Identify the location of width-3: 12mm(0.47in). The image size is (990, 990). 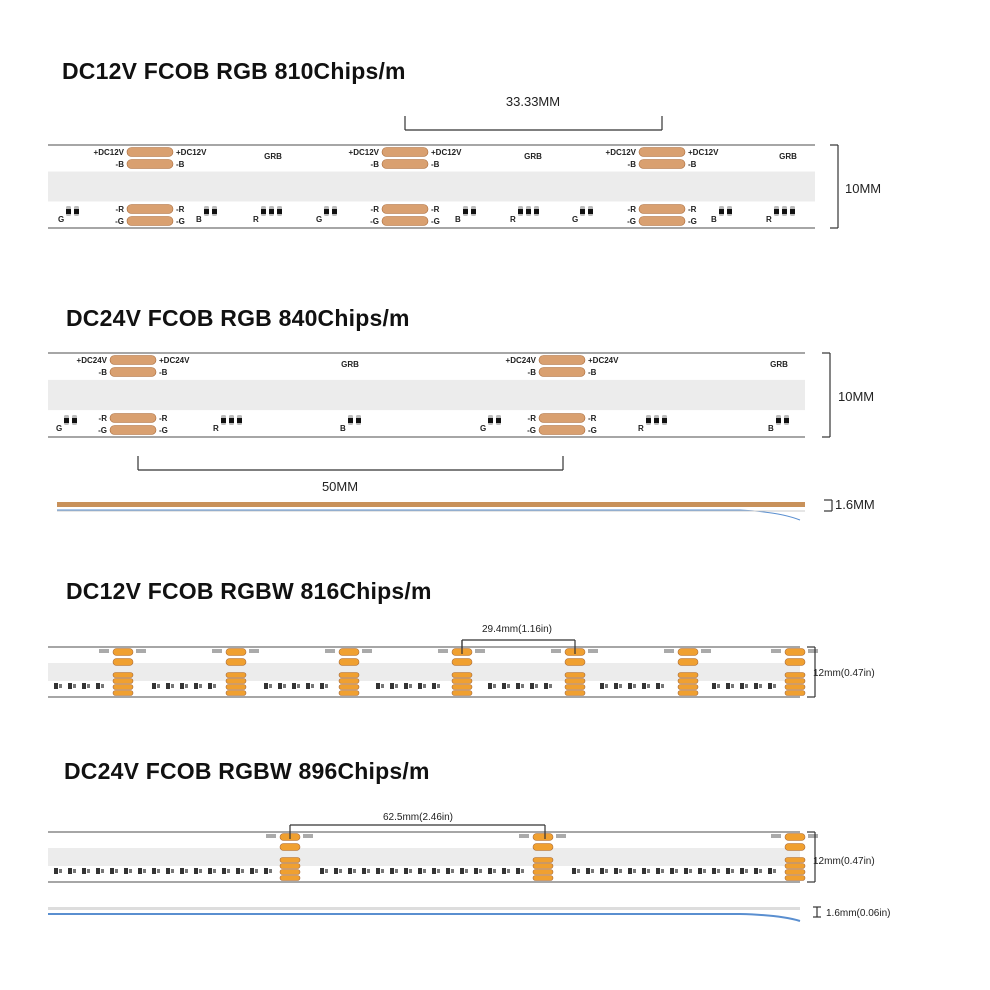
(844, 673).